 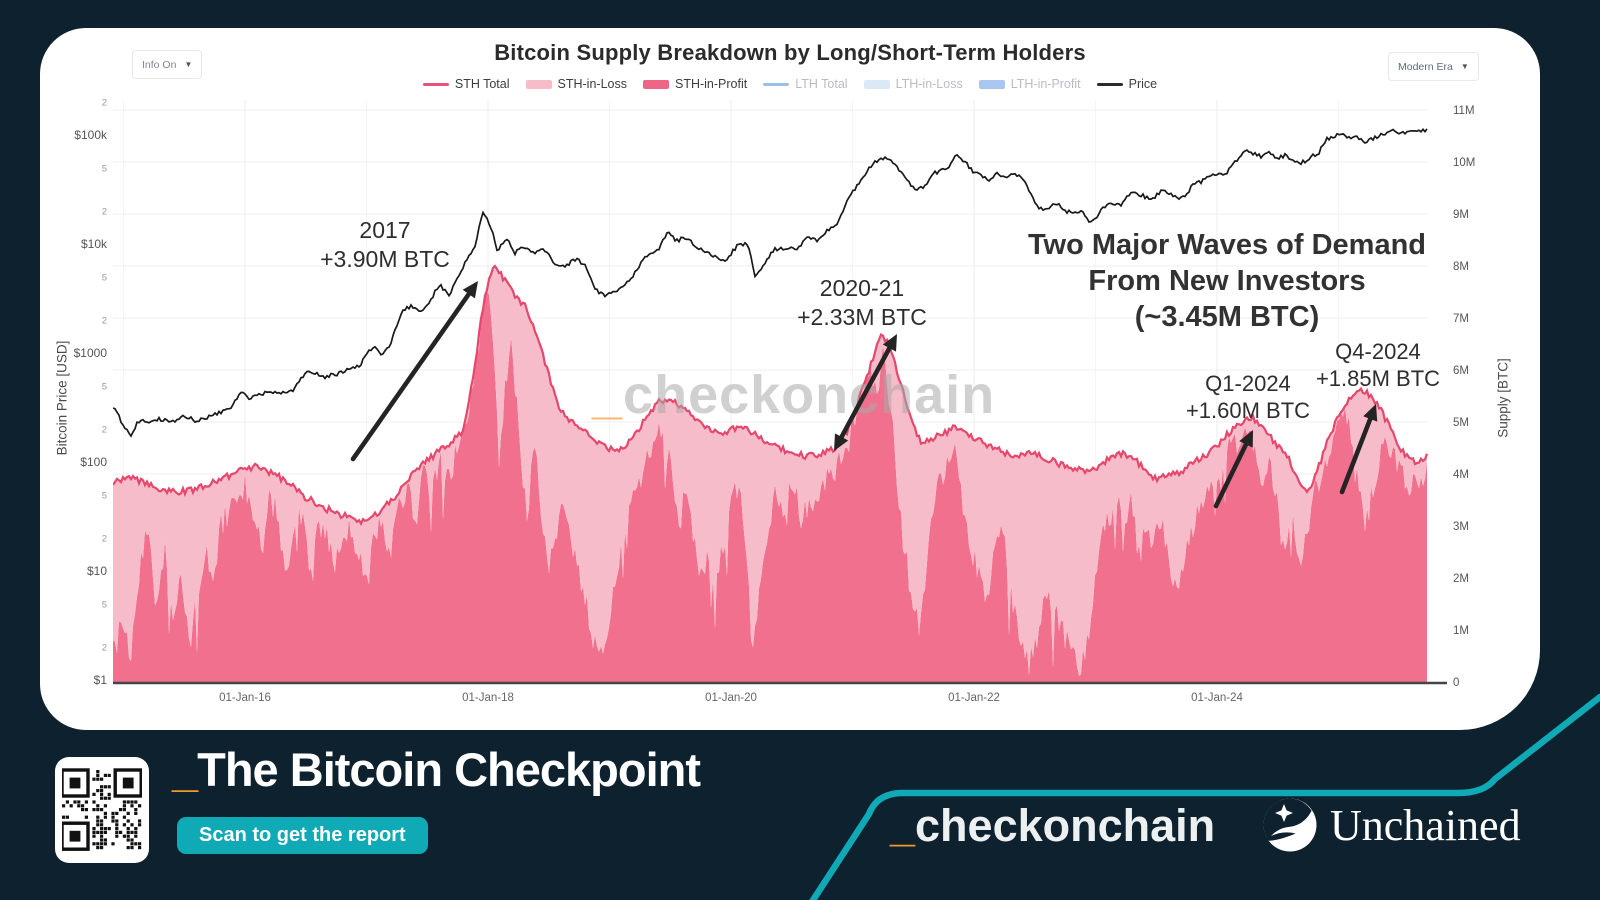 What do you see at coordinates (245, 698) in the screenshot?
I see `svg-text: 01-Jan-16` at bounding box center [245, 698].